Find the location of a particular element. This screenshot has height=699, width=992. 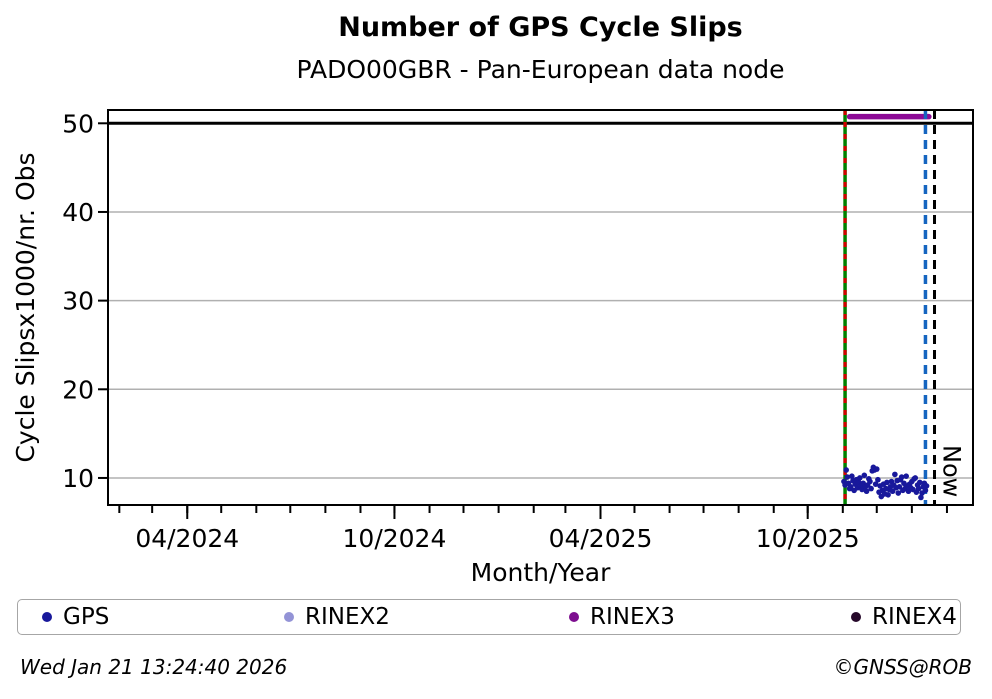

plot-timestamp: Wed Jan 21 13:24:40 2026 is located at coordinates (154, 667).